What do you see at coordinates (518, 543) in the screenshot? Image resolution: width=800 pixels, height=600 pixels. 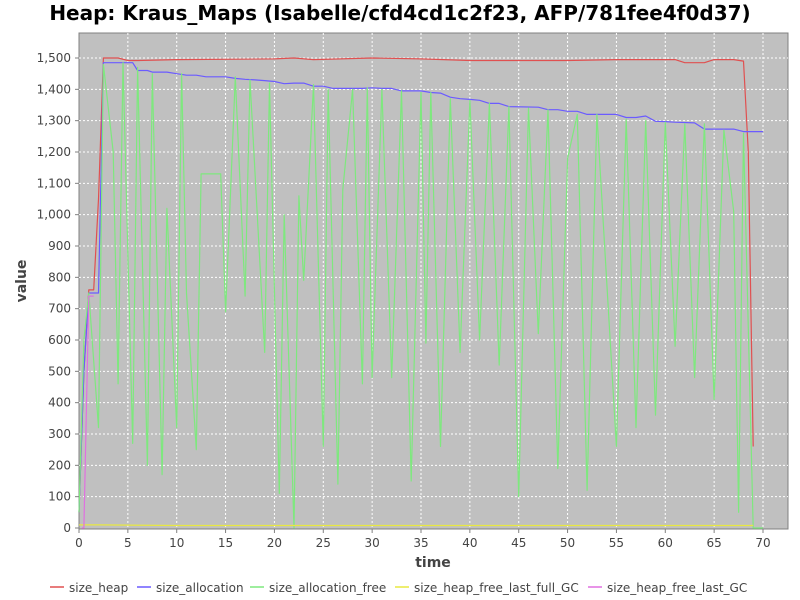 I see `x-tick-label: 45` at bounding box center [518, 543].